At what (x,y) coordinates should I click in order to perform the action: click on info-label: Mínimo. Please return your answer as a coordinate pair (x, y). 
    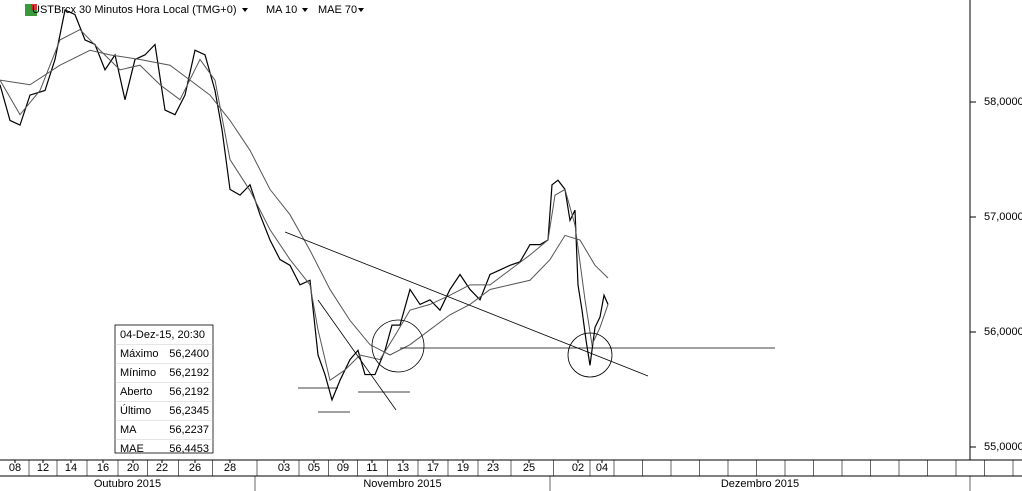
    Looking at the image, I should click on (138, 373).